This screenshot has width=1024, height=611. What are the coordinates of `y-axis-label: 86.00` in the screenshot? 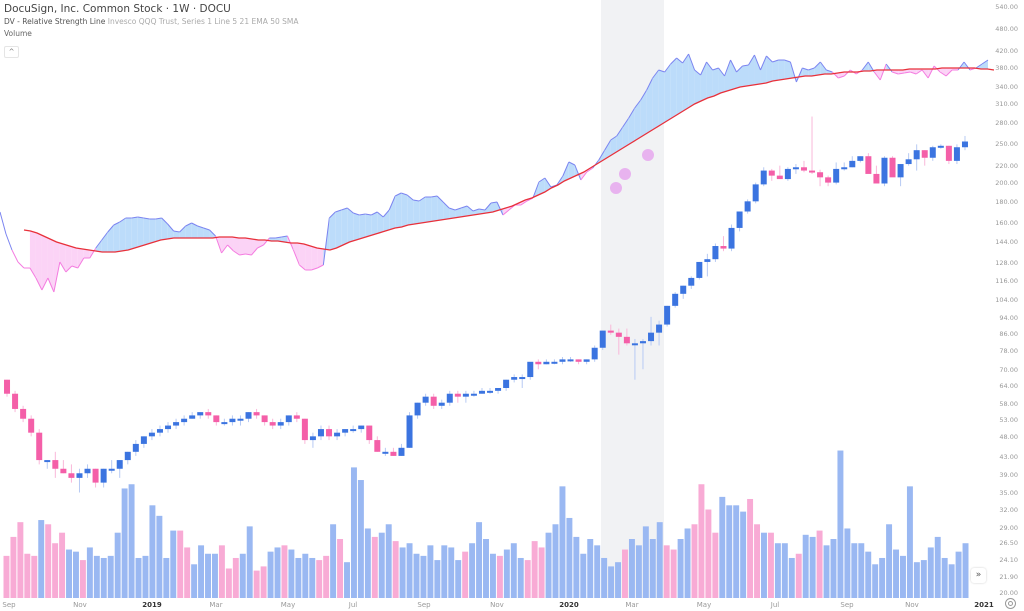 It's located at (1008, 334).